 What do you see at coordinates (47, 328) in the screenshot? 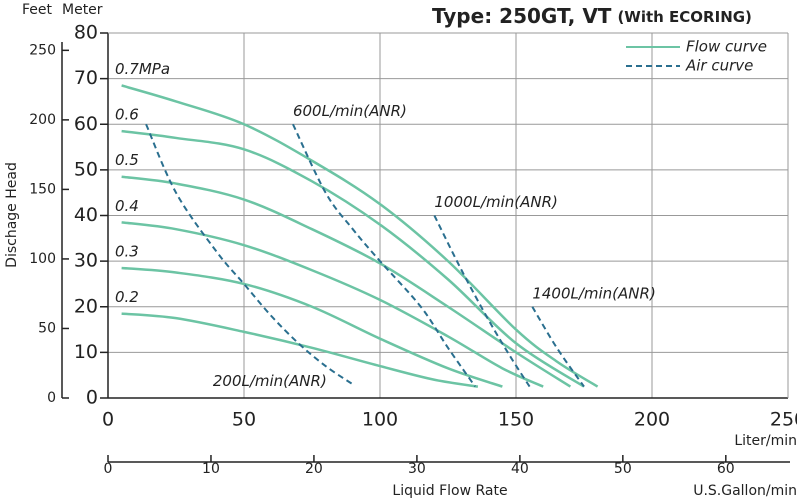
I see `y2-tick-label: 50` at bounding box center [47, 328].